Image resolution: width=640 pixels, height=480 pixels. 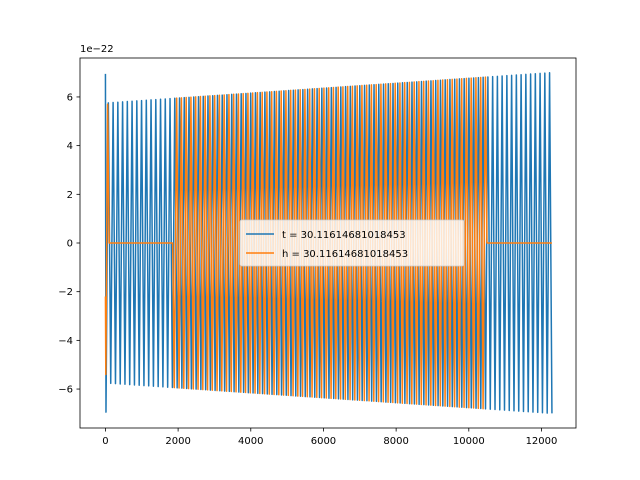 What do you see at coordinates (345, 254) in the screenshot?
I see `legend-label: h = 30.11614681018453` at bounding box center [345, 254].